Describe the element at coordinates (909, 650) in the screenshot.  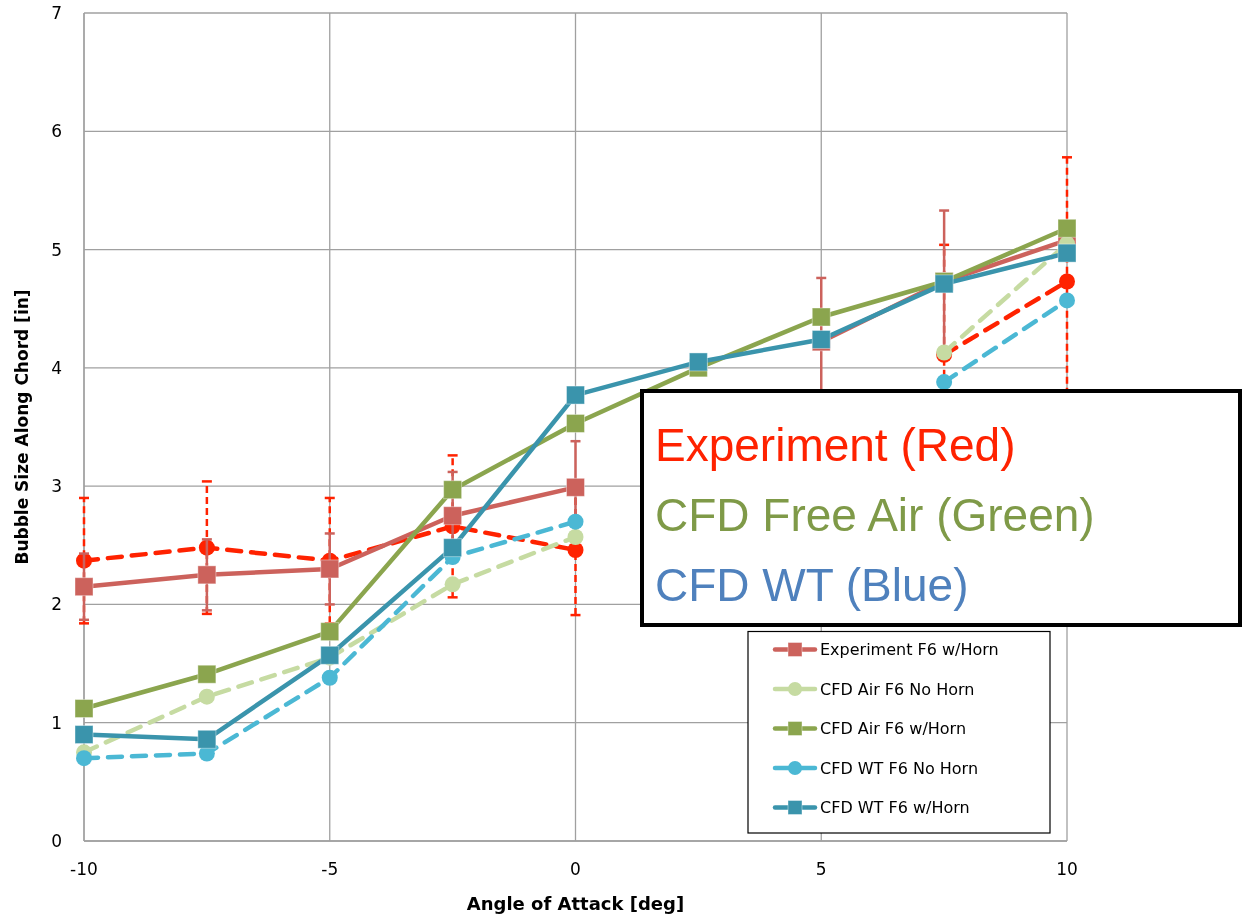
I see `legend-label: Experiment F6 w/Horn` at that location.